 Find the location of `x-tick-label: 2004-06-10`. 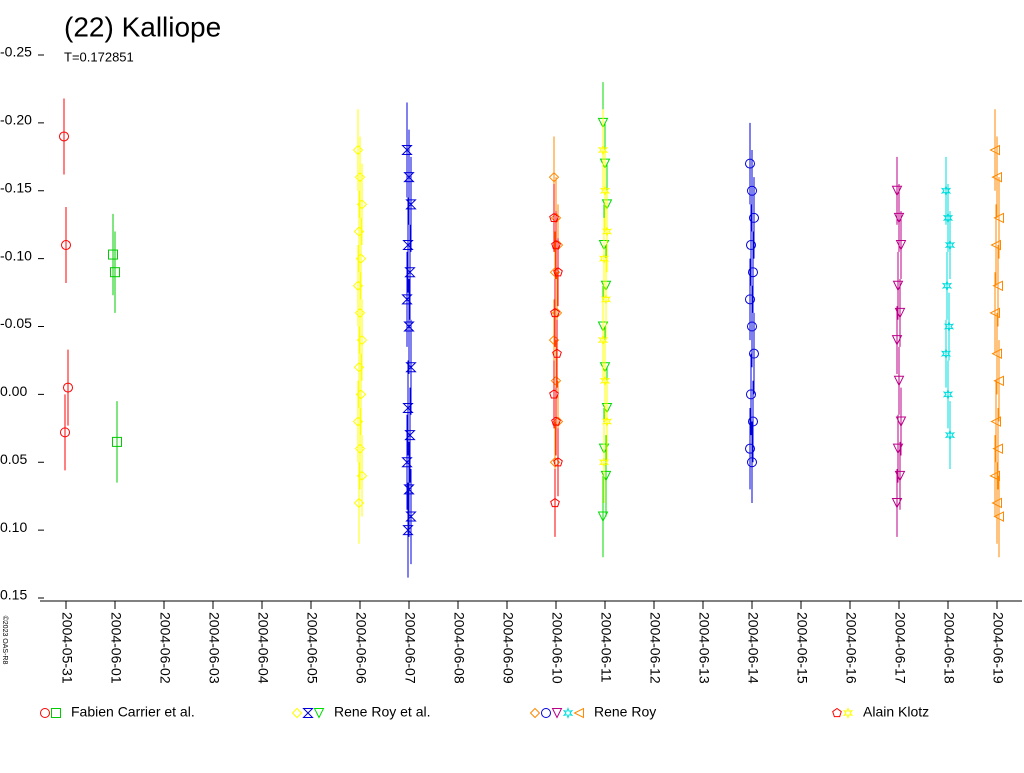

x-tick-label: 2004-06-10 is located at coordinates (557, 648).